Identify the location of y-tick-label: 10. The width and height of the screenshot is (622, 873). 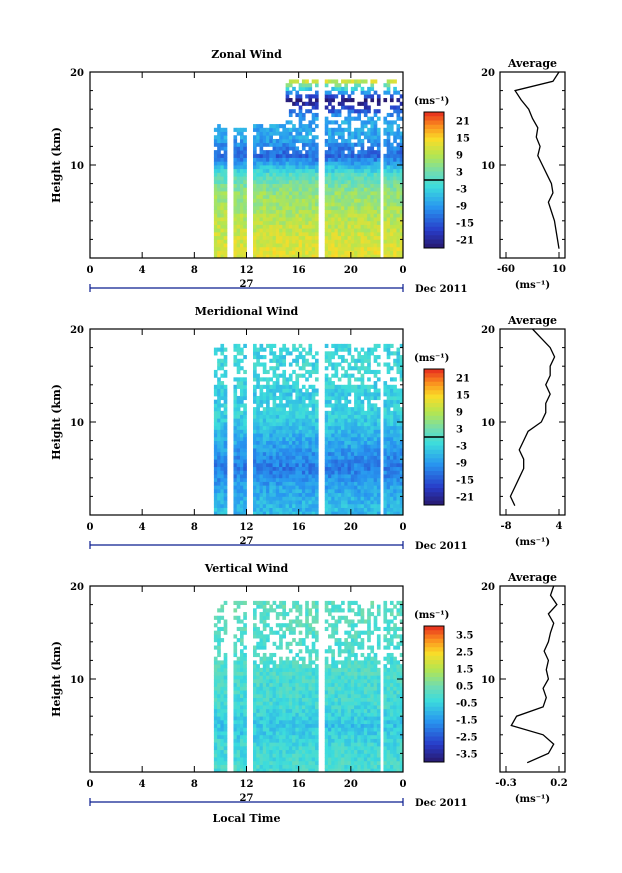
(77, 423).